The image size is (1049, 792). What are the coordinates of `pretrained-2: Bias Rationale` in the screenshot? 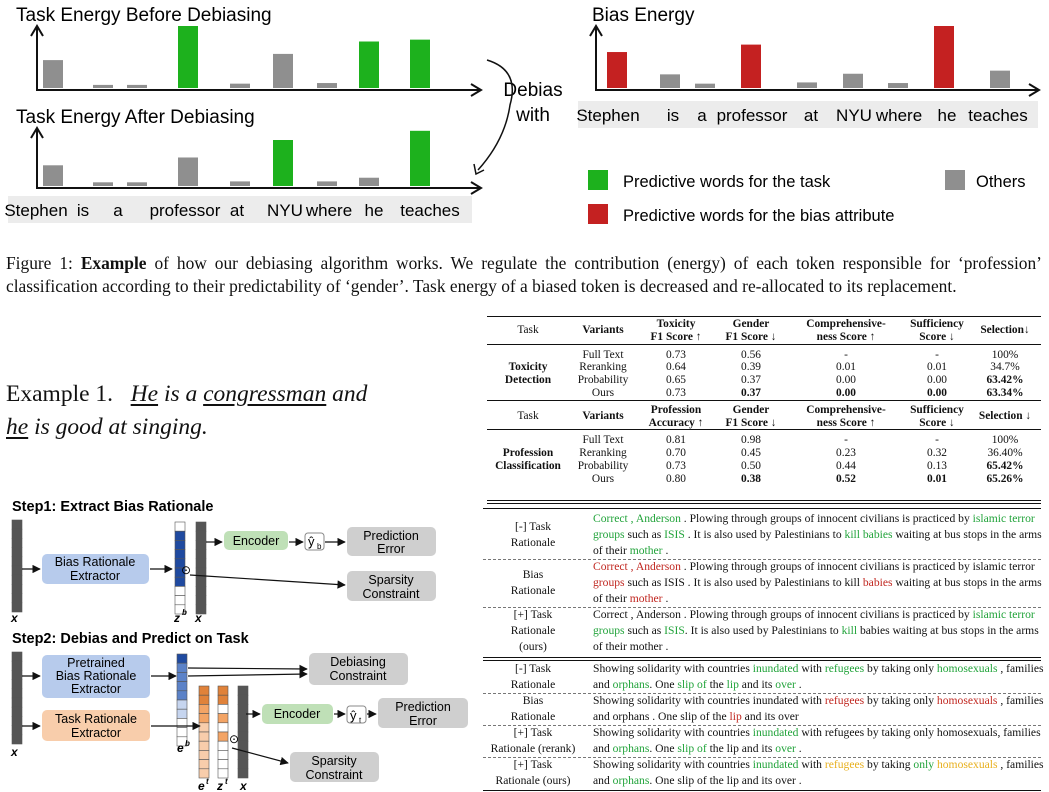 It's located at (96, 676).